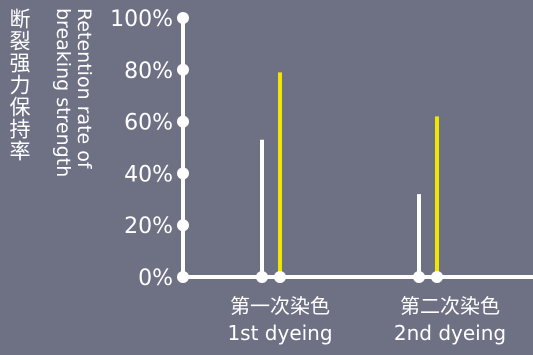  I want to click on bar-base-dot-series1-cat2, so click(419, 277).